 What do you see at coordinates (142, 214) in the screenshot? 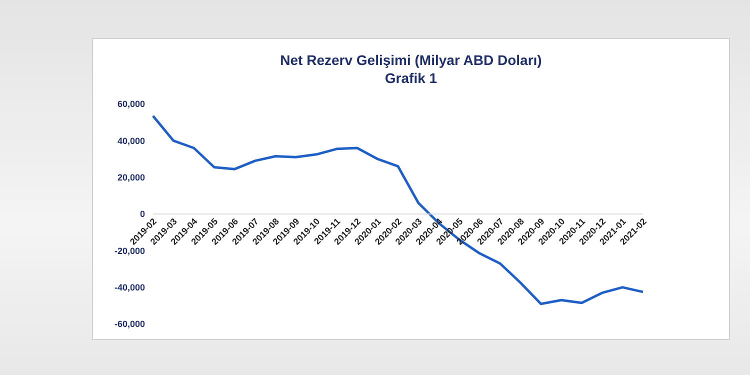
I see `y-tick-label: 0` at bounding box center [142, 214].